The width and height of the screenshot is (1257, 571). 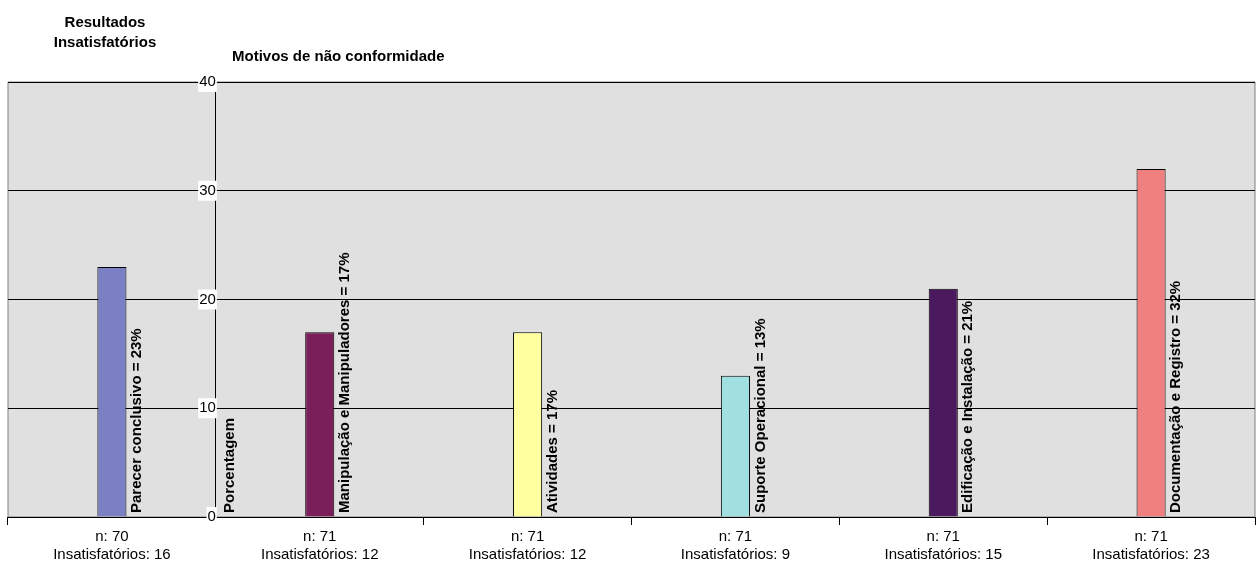 What do you see at coordinates (967, 406) in the screenshot?
I see `data-label: Edificação e Instalação = 21%` at bounding box center [967, 406].